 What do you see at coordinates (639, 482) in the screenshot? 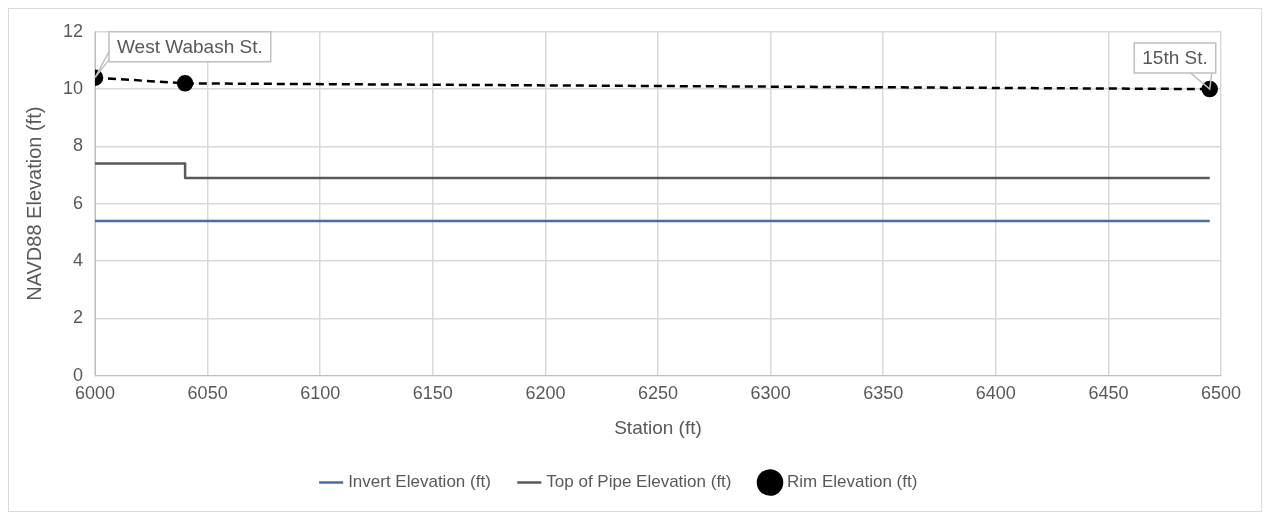
I see `legend-label: Top of Pipe Elevation (ft)` at bounding box center [639, 482].